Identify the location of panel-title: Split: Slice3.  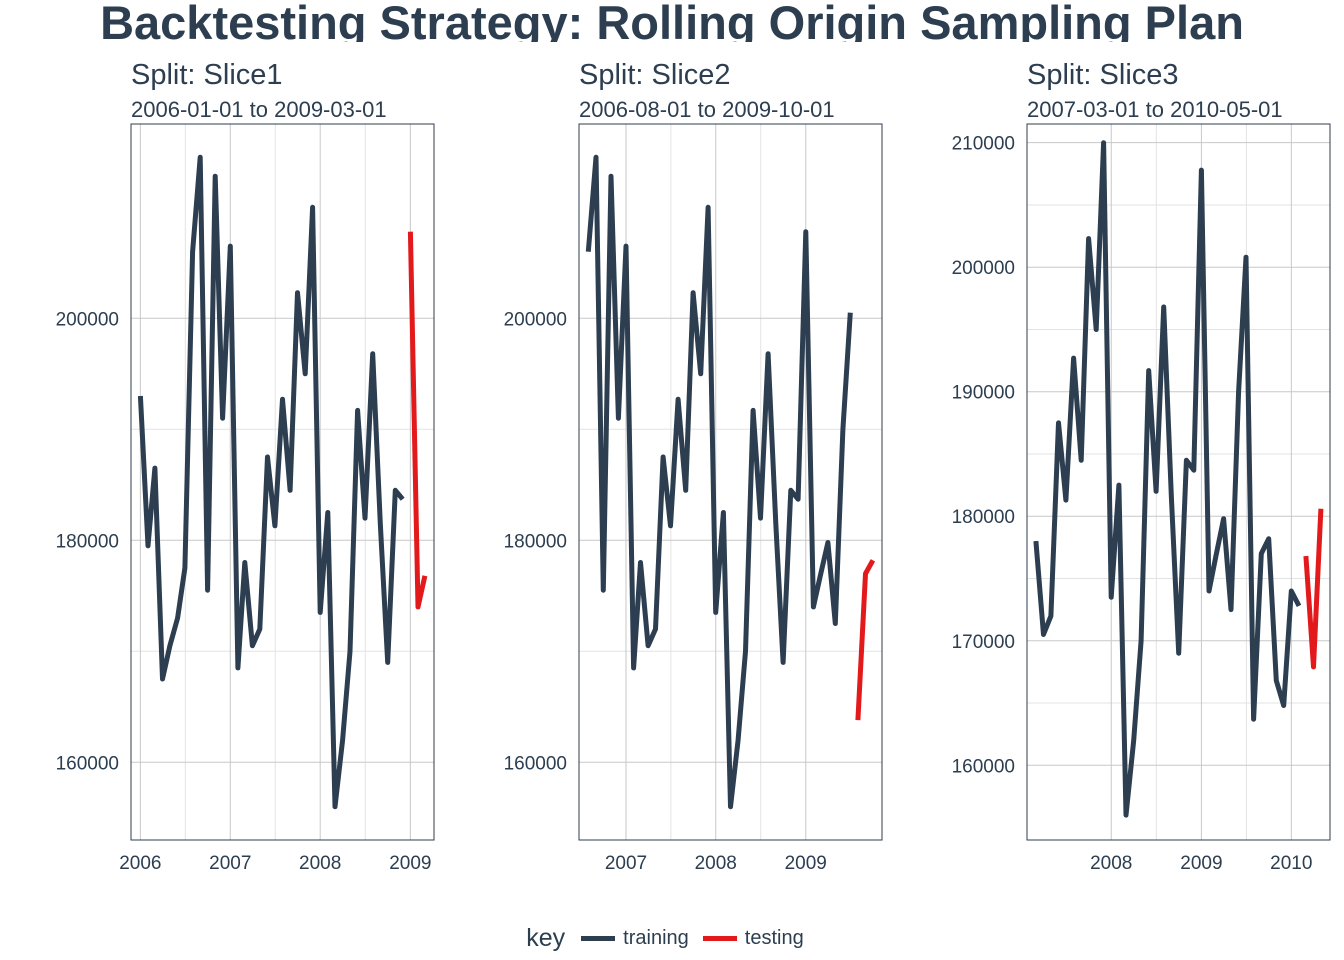
(1103, 75).